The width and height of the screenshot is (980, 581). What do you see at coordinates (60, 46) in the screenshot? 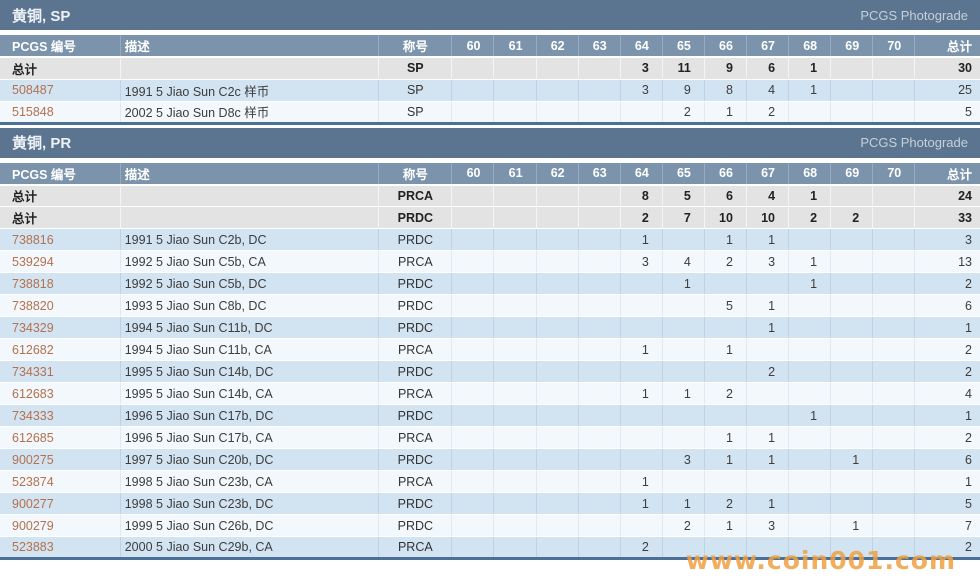
I see `column-header-pcgs-number: PCGS 编号` at bounding box center [60, 46].